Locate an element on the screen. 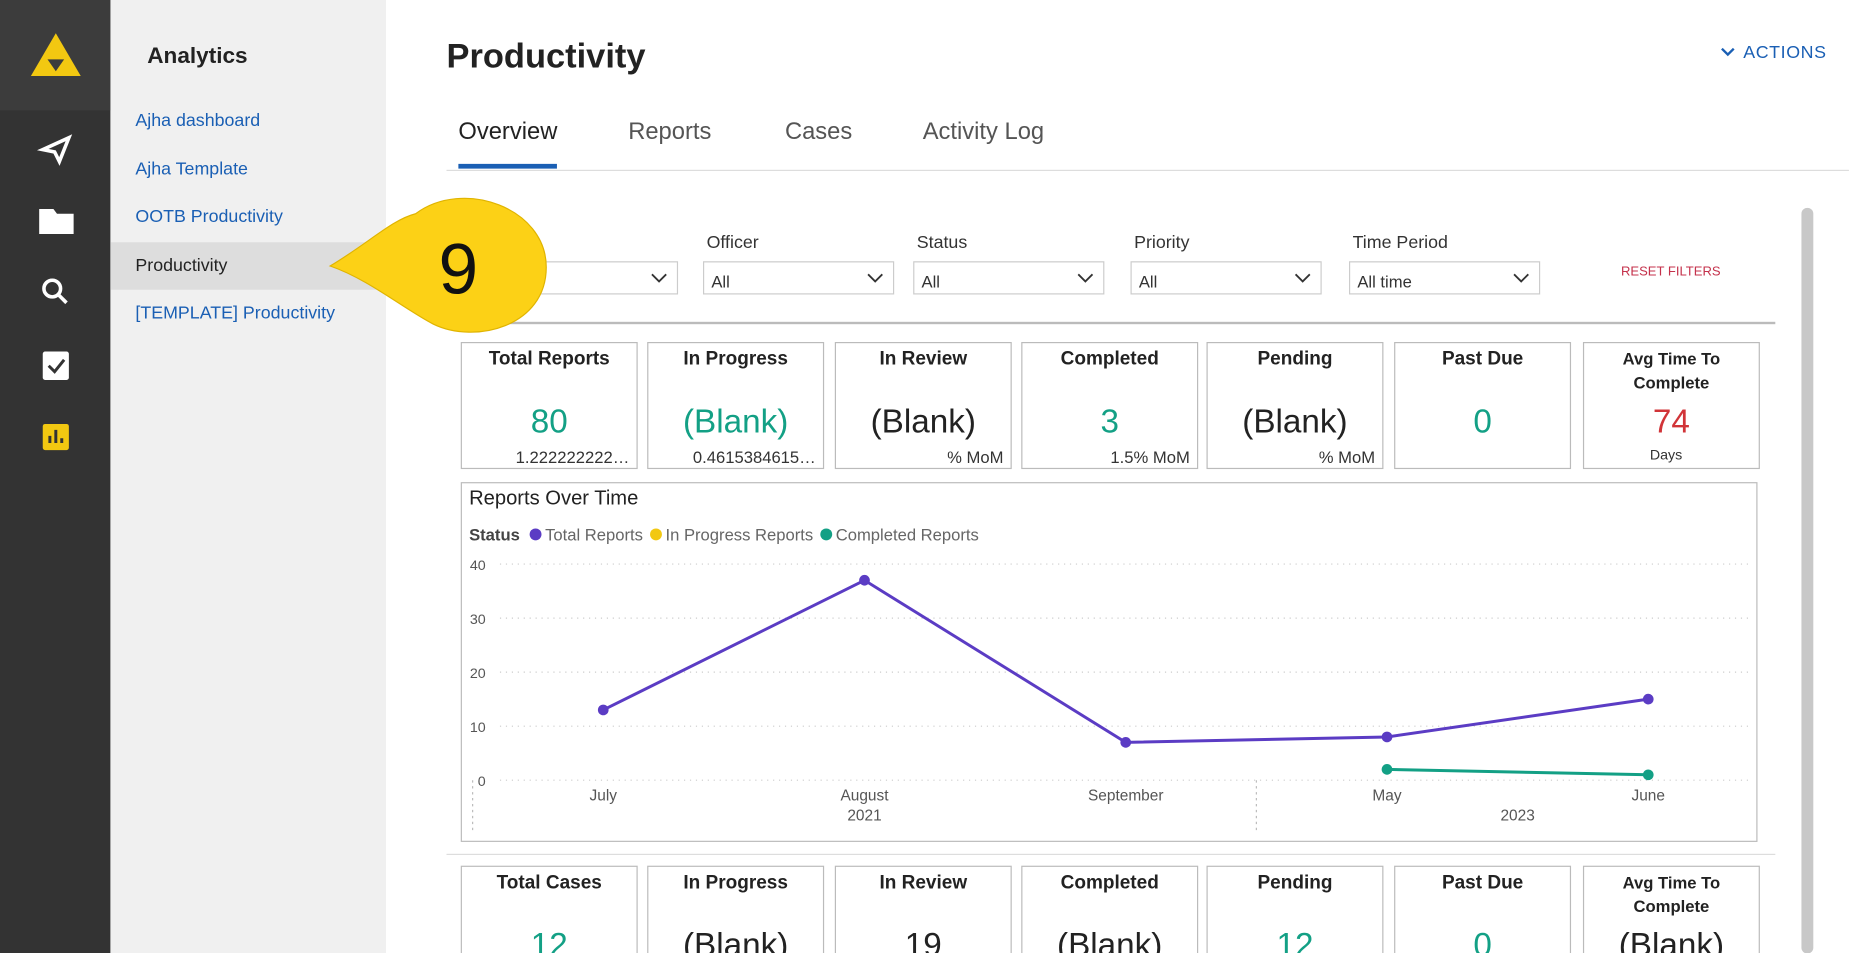 The image size is (1862, 953). logo is located at coordinates (55, 54).